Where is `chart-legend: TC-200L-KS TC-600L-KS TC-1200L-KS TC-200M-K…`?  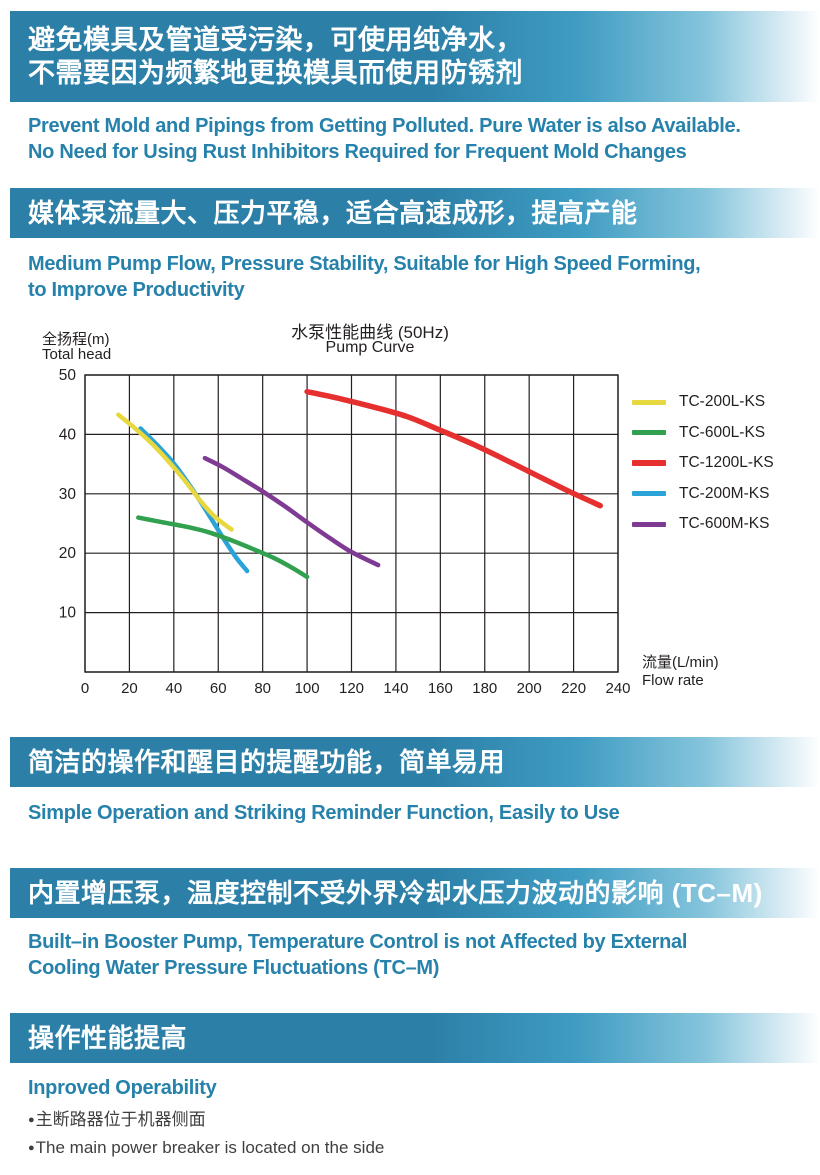
chart-legend: TC-200L-KS TC-600L-KS TC-1200L-KS TC-200M-K… is located at coordinates (703, 469).